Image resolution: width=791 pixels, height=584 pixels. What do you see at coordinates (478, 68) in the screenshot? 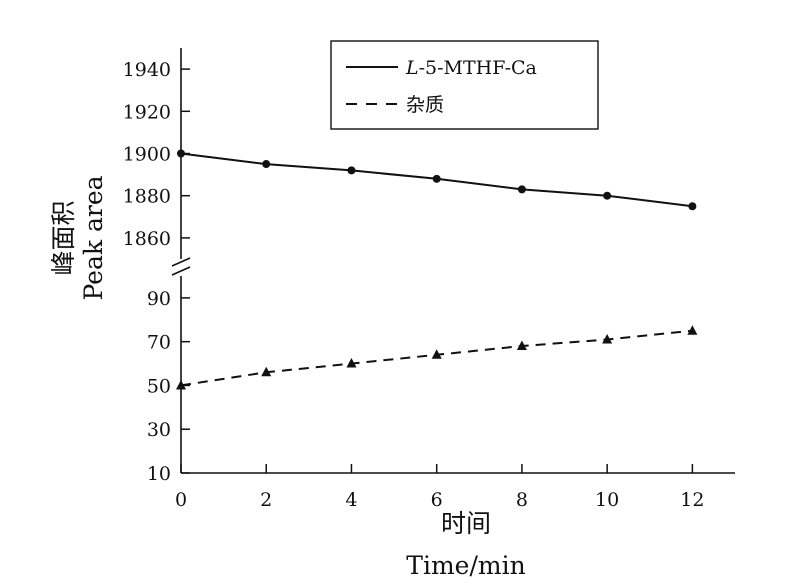
I see `legend-label-series-1-suffix: -5-MTHF-Ca` at bounding box center [478, 68].